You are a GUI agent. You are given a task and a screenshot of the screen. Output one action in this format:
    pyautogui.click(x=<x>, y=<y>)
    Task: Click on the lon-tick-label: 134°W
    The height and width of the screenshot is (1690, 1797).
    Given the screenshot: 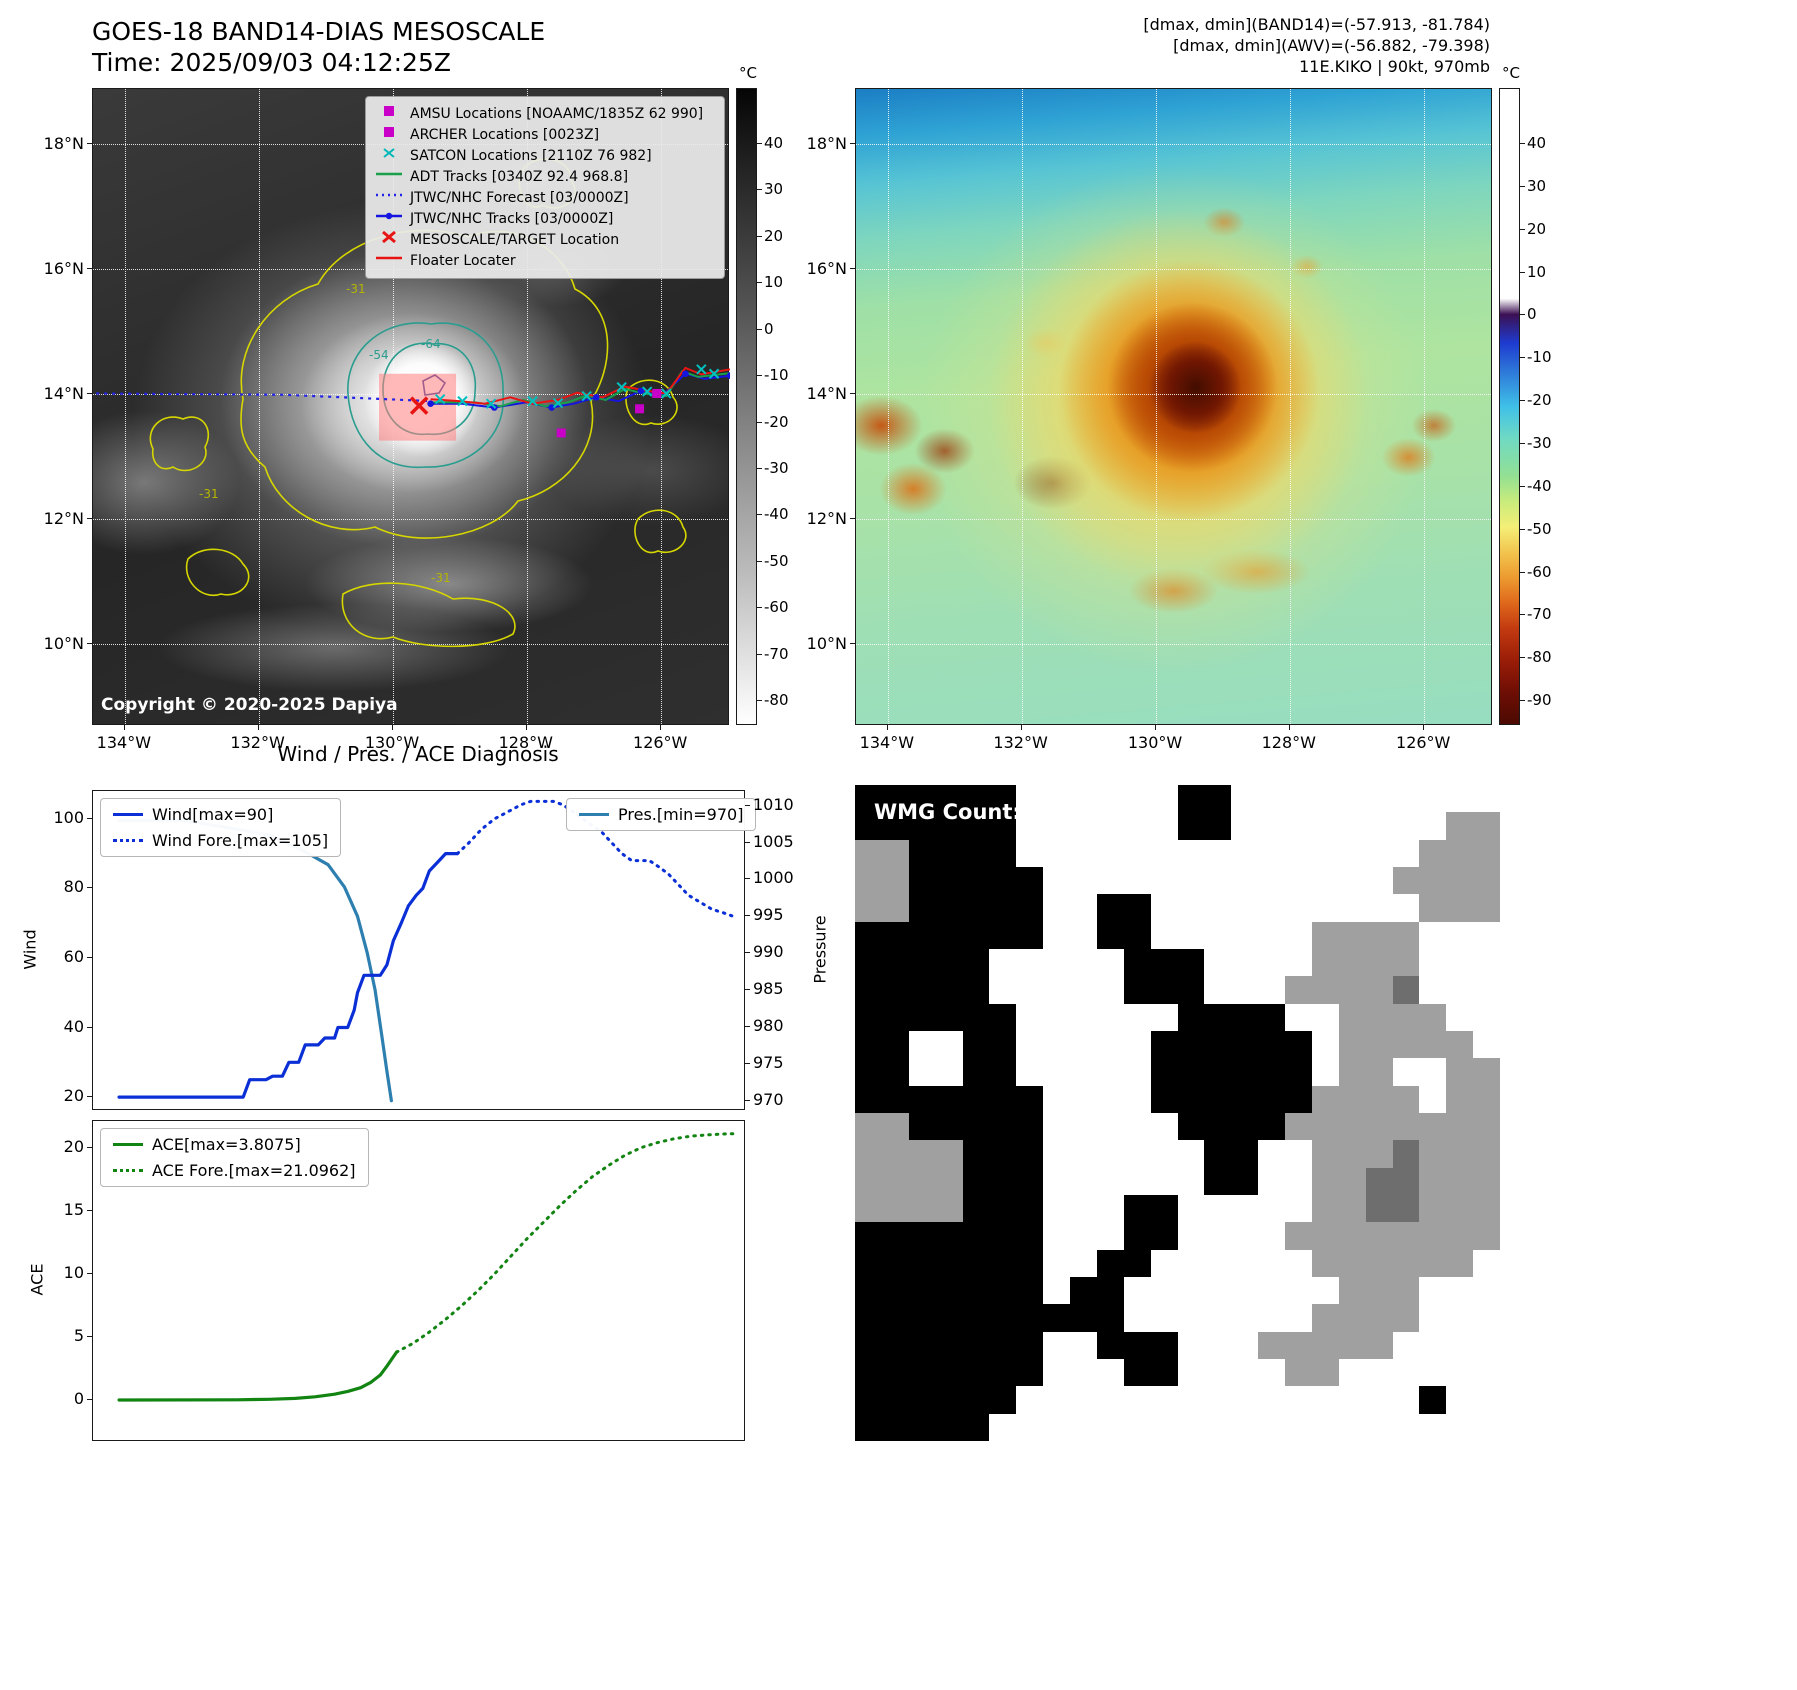 What is the action you would take?
    pyautogui.click(x=887, y=742)
    